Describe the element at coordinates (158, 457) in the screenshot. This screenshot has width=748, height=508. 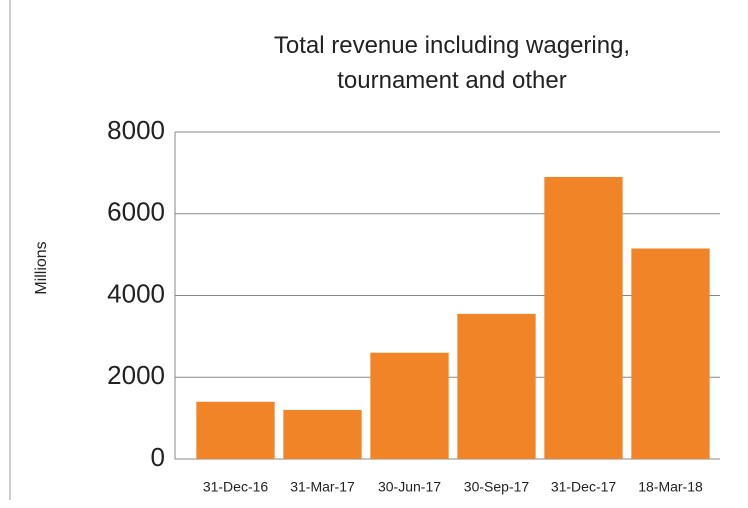
I see `y-tick-label: 0` at that location.